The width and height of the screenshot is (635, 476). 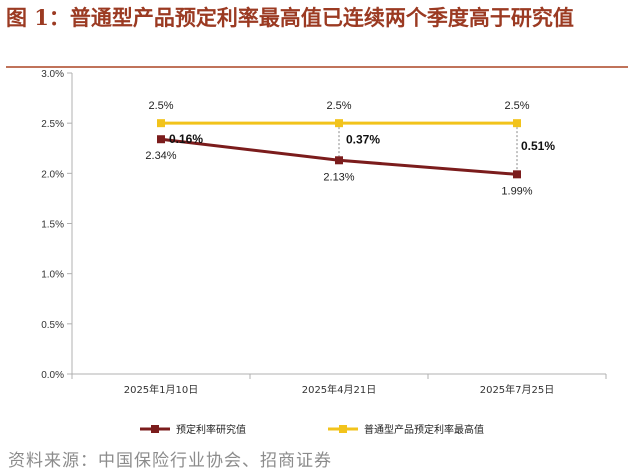 I want to click on difference-label: 0.16%, so click(x=186, y=139).